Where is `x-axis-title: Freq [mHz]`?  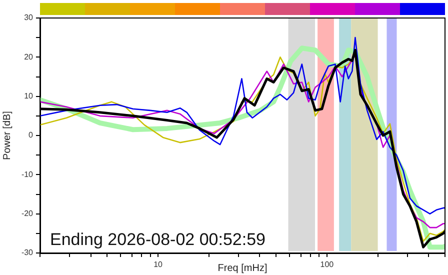 x-axis-title: Freq [mHz] is located at coordinates (243, 268).